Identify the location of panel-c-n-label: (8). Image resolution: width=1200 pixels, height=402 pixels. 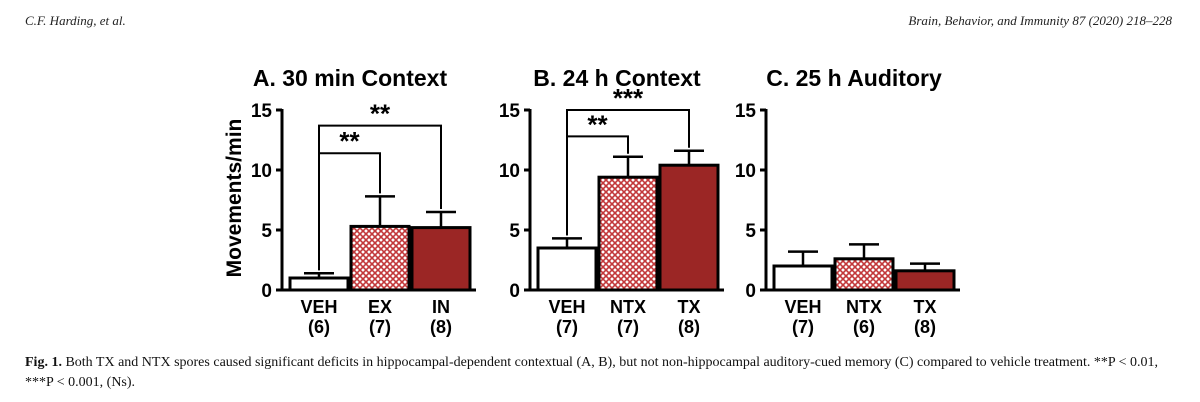
(925, 327).